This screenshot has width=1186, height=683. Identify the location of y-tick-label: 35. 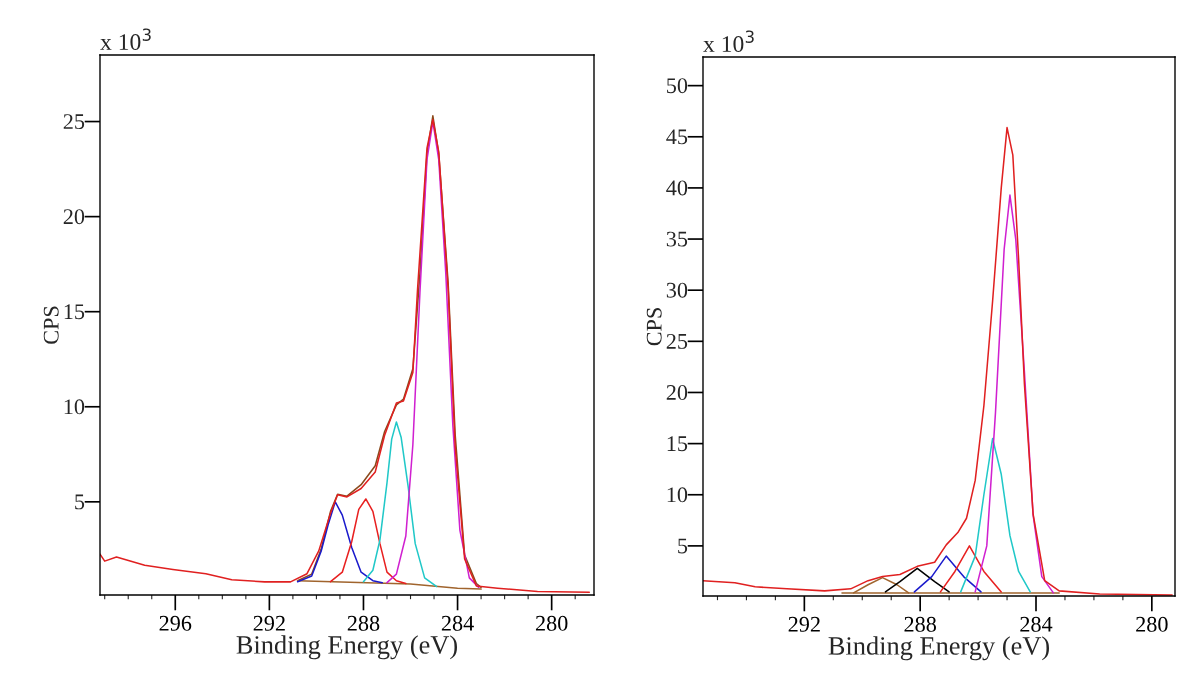
(677, 239).